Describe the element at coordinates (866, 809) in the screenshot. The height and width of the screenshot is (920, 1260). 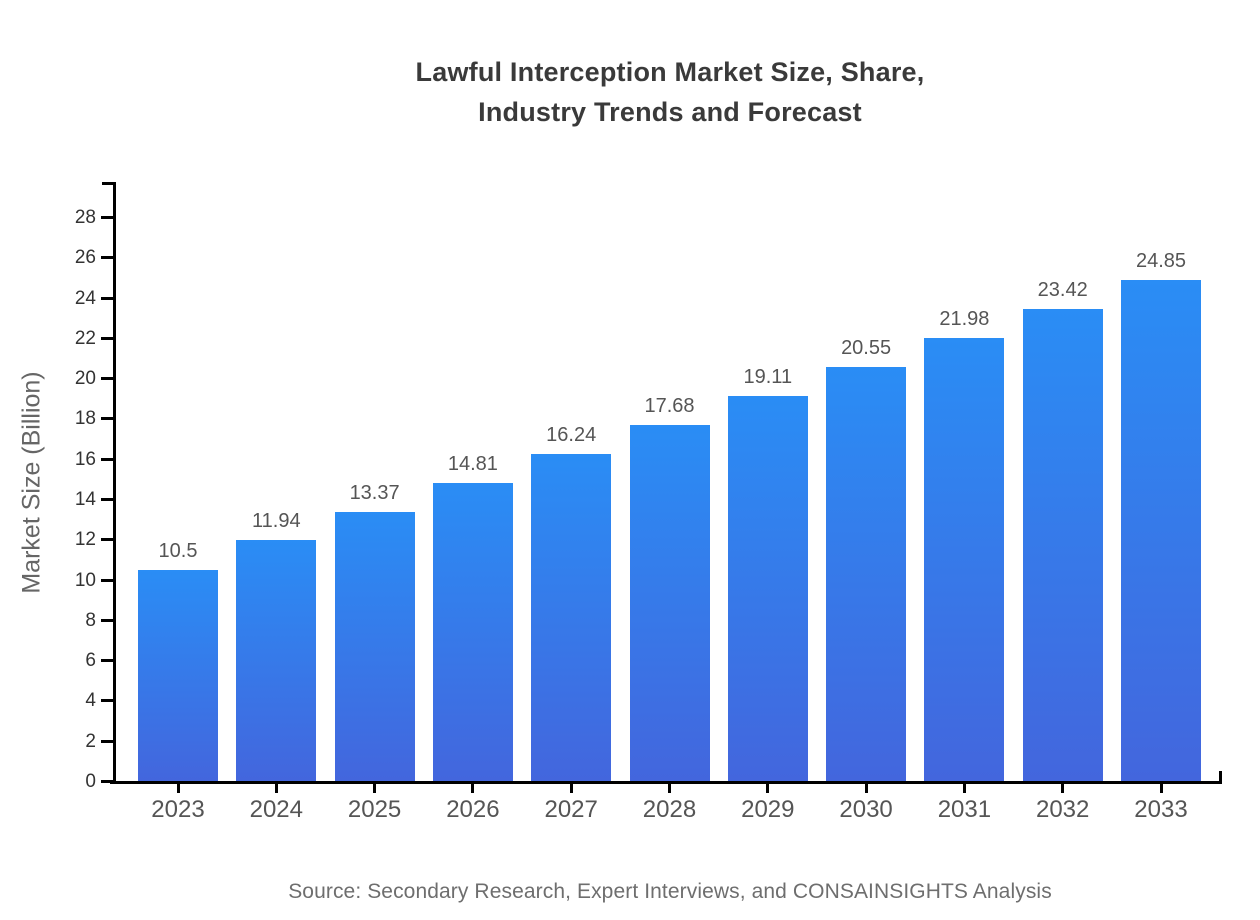
I see `x-tick-label: 2030` at that location.